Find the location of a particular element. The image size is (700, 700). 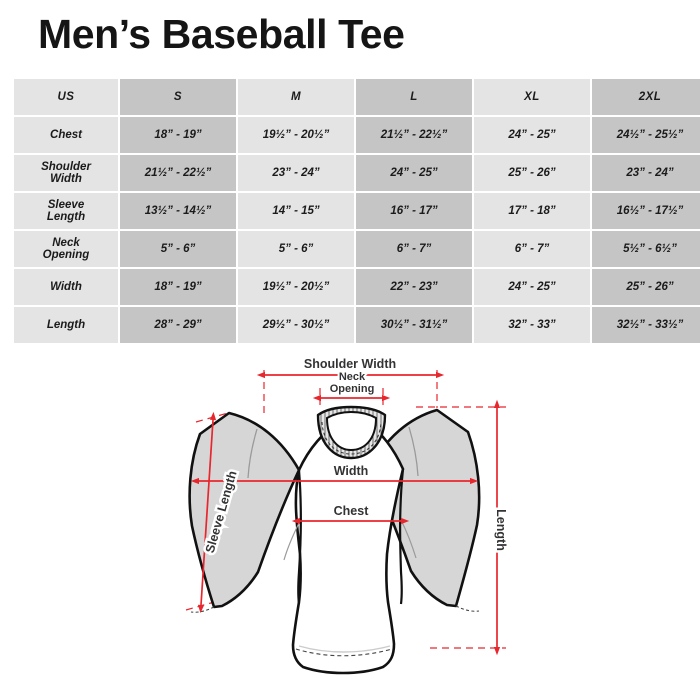

column-header-xl: XL is located at coordinates (532, 97).